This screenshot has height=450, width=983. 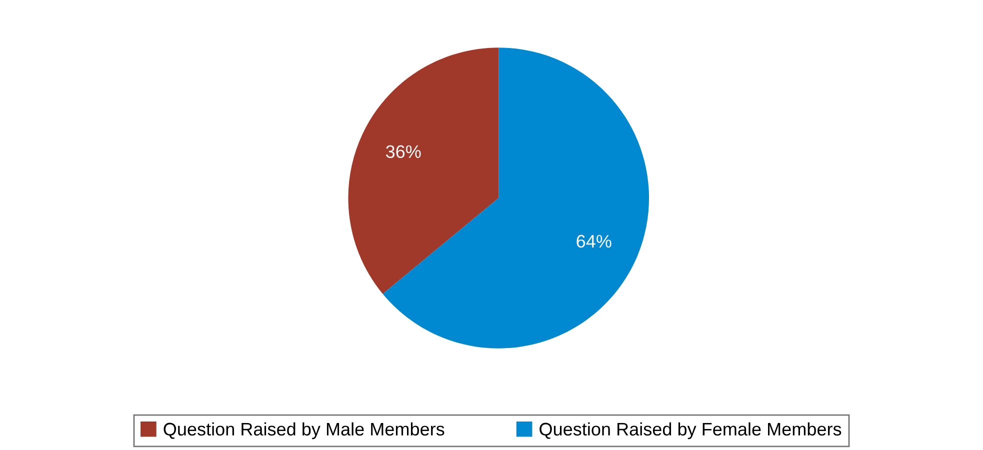 What do you see at coordinates (304, 431) in the screenshot?
I see `legend-label: Question Raised by Male Members` at bounding box center [304, 431].